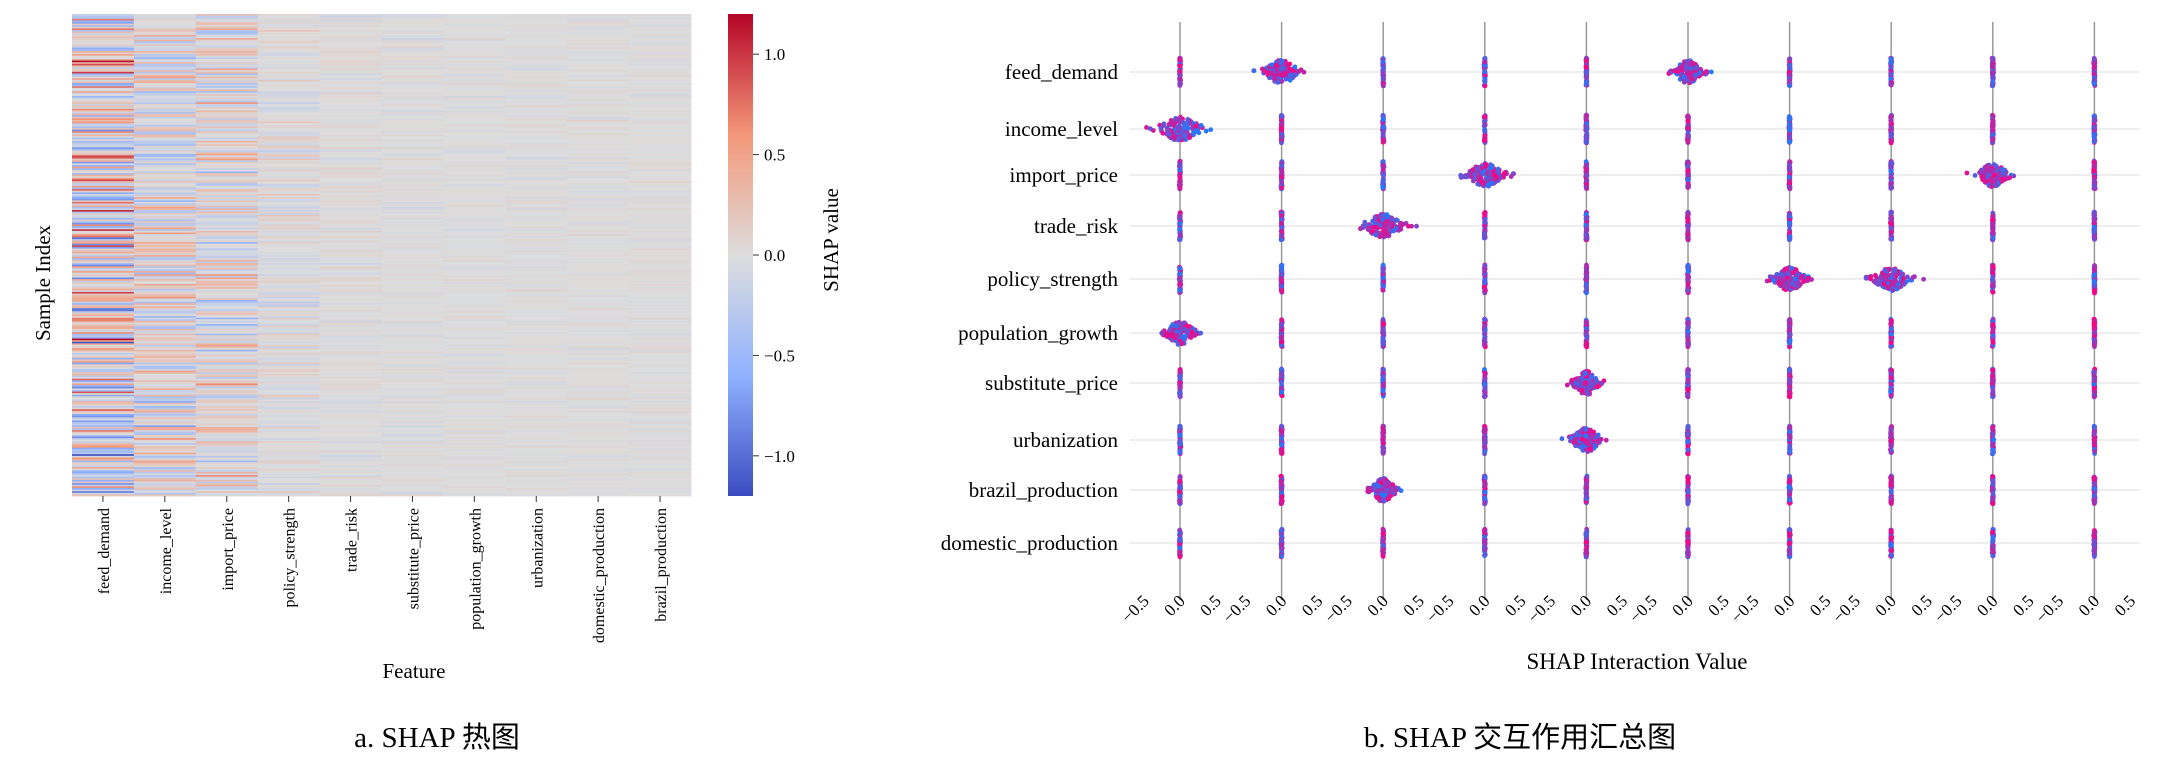 Image resolution: width=2160 pixels, height=758 pixels. Describe the element at coordinates (779, 355) in the screenshot. I see `colorbar-tick-label: −0.5` at that location.